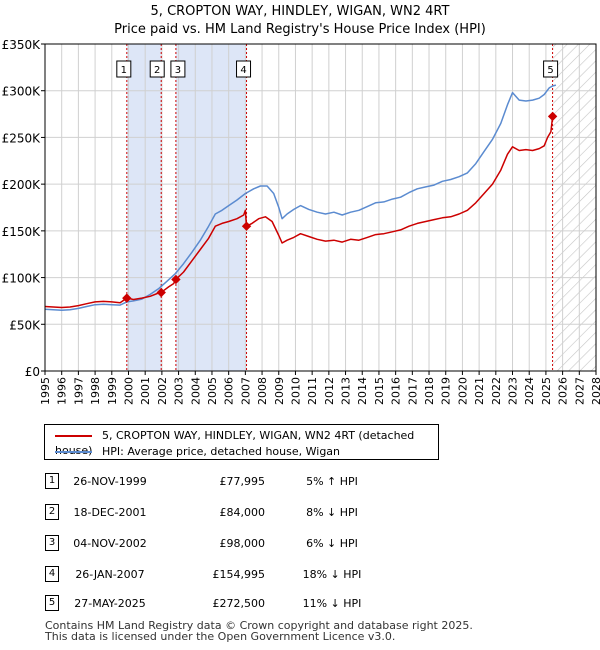 The width and height of the screenshot is (600, 650). Describe the element at coordinates (195, 391) in the screenshot. I see `x-tick-label: 2004` at that location.